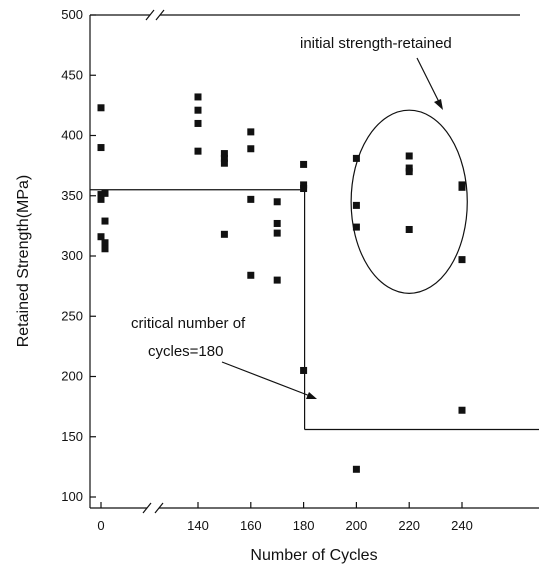 The image size is (544, 570). I want to click on y-tick-label: 150, so click(72, 436).